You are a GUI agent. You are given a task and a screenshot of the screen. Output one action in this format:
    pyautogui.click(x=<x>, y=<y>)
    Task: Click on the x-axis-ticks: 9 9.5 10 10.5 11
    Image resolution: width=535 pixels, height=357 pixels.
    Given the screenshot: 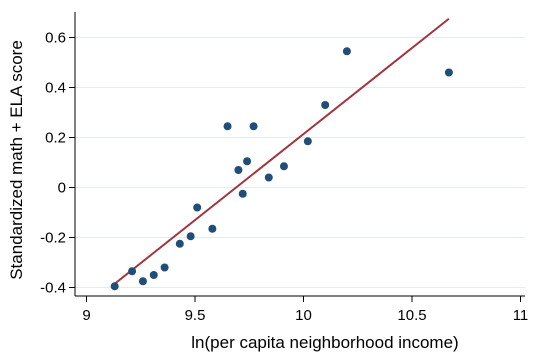 What is the action you would take?
    pyautogui.click(x=305, y=310)
    